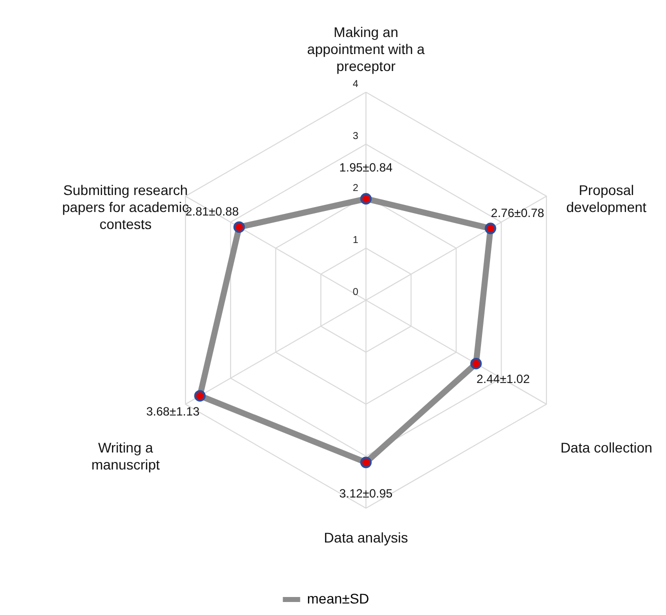  What do you see at coordinates (366, 167) in the screenshot?
I see `data-label: 1.95±0.84` at bounding box center [366, 167].